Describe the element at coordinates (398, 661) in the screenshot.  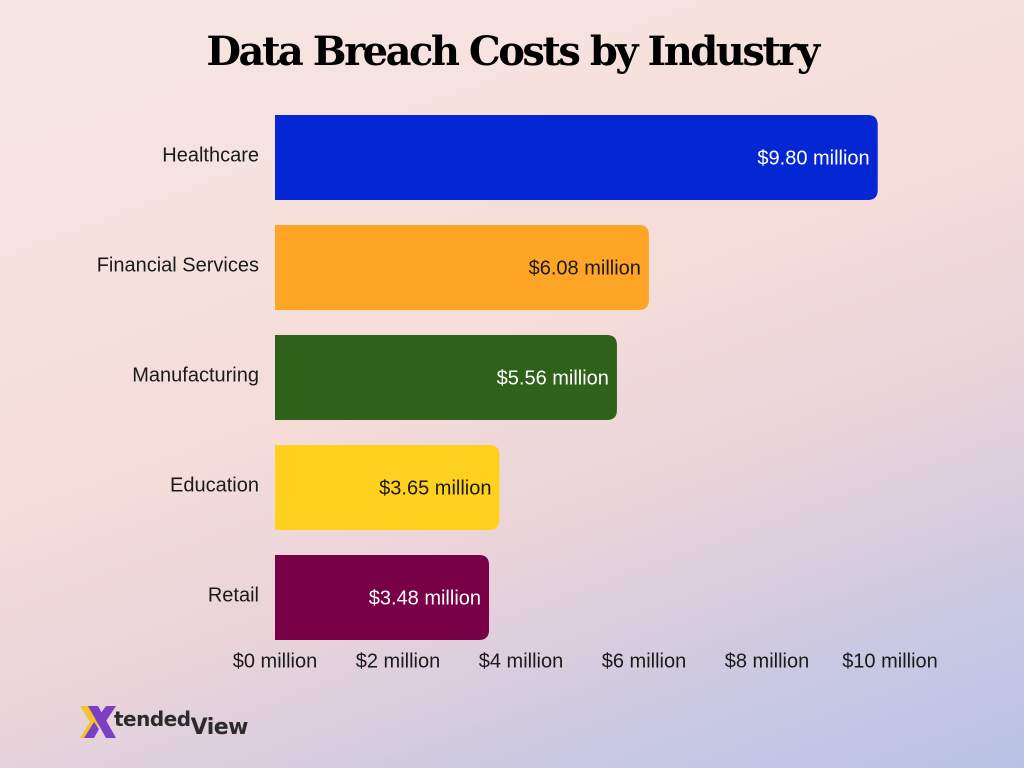
I see `x-tick-label: $2 million` at that location.